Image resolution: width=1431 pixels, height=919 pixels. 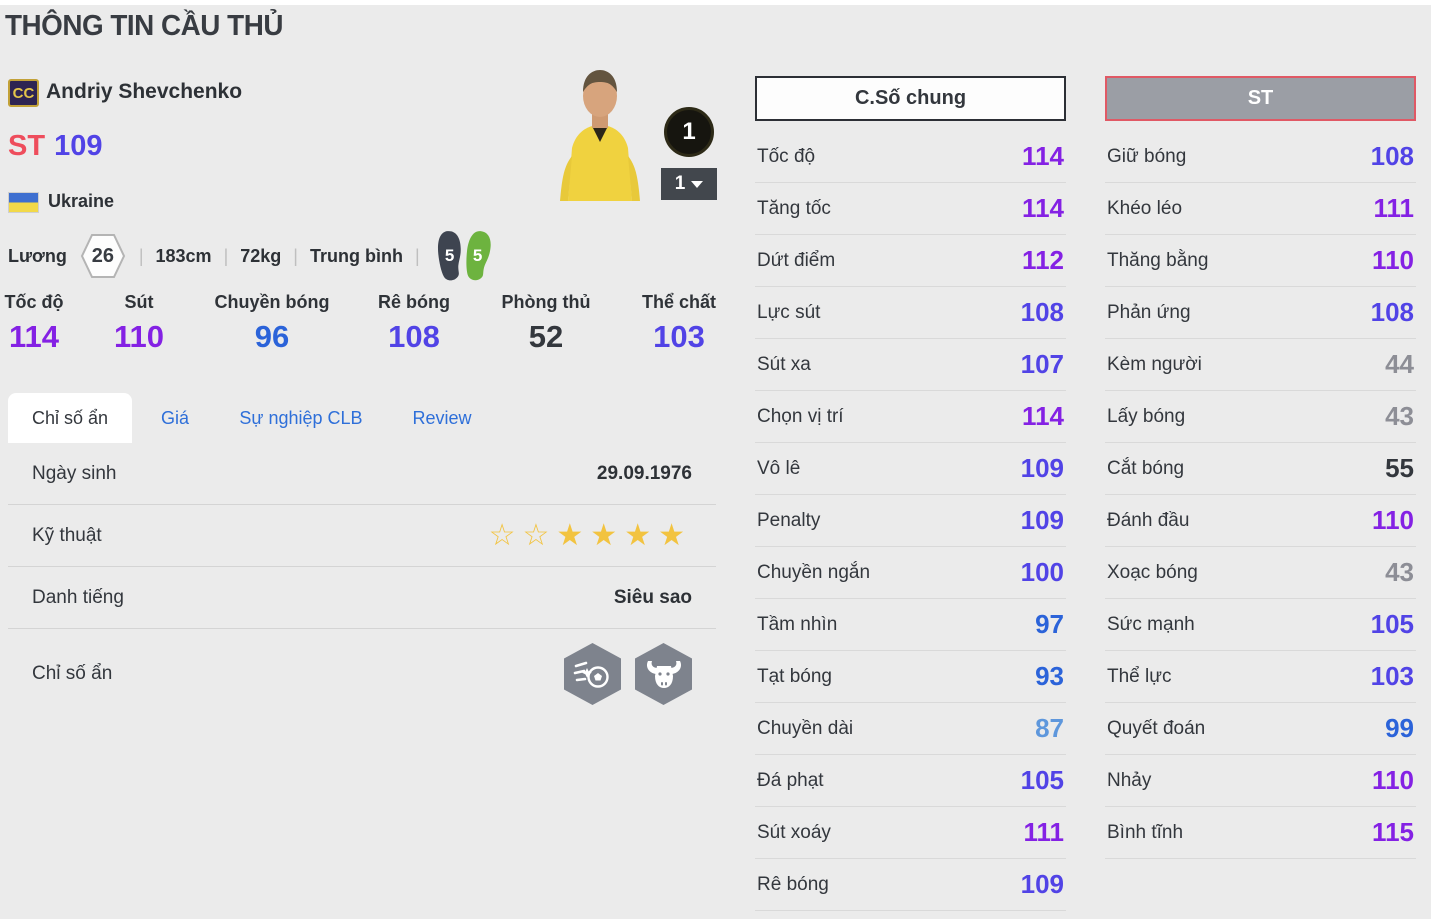 I want to click on tab-review: Review, so click(x=442, y=417).